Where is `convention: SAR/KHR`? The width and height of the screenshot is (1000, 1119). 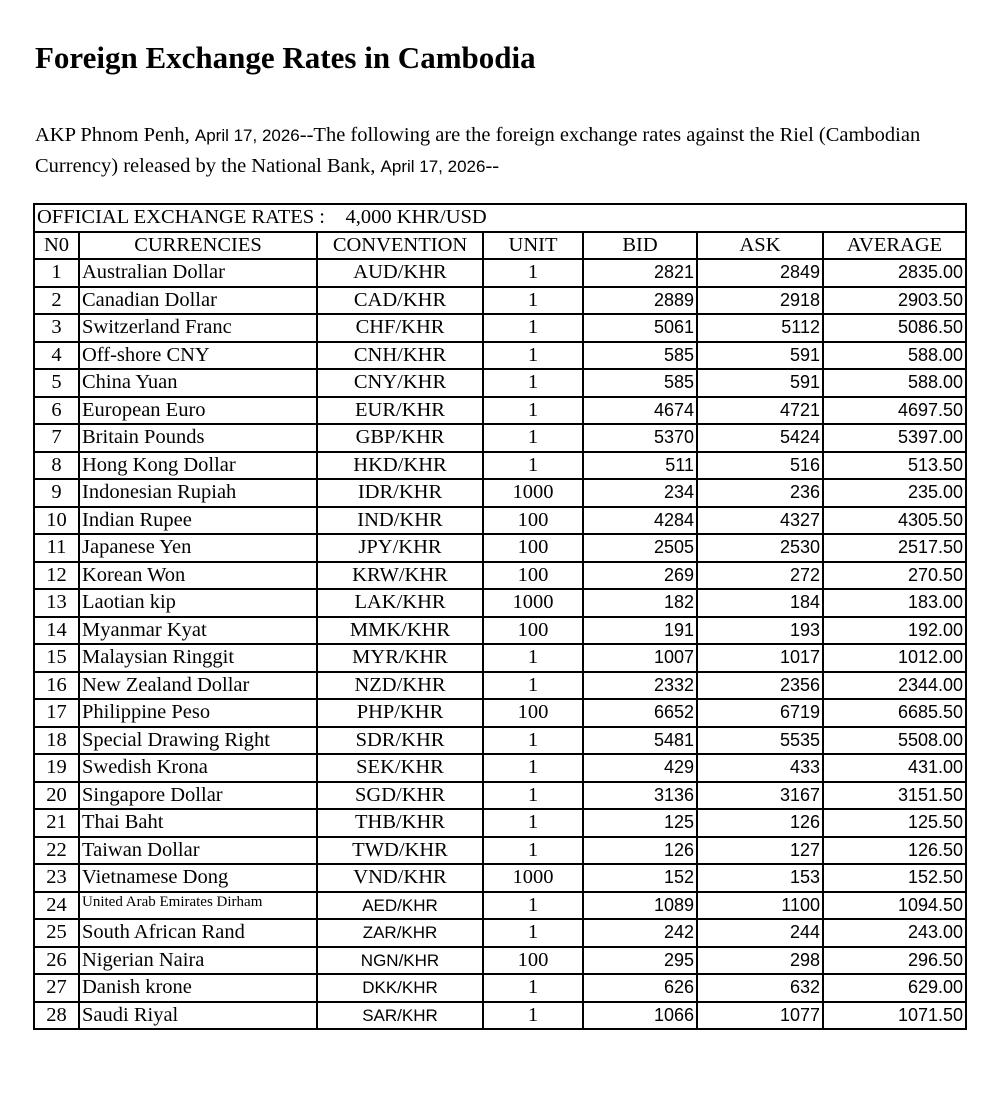
convention: SAR/KHR is located at coordinates (400, 1015).